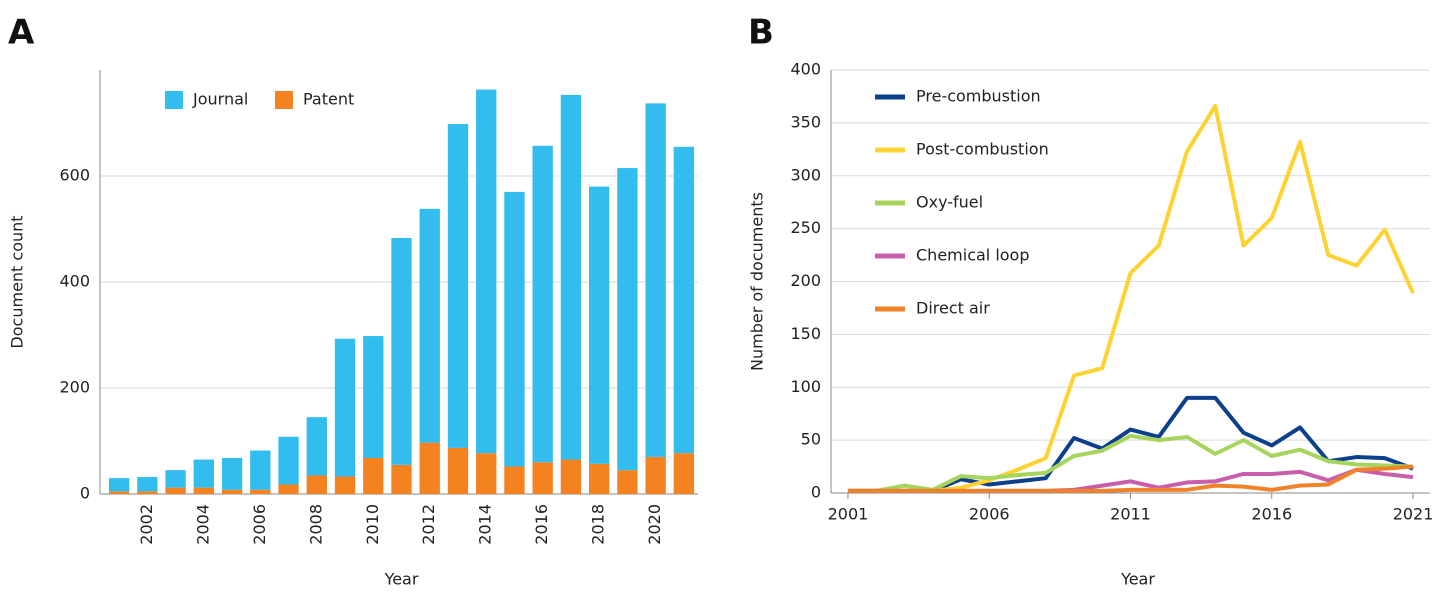 This screenshot has height=593, width=1448. I want to click on y-tick-label: 600, so click(74, 175).